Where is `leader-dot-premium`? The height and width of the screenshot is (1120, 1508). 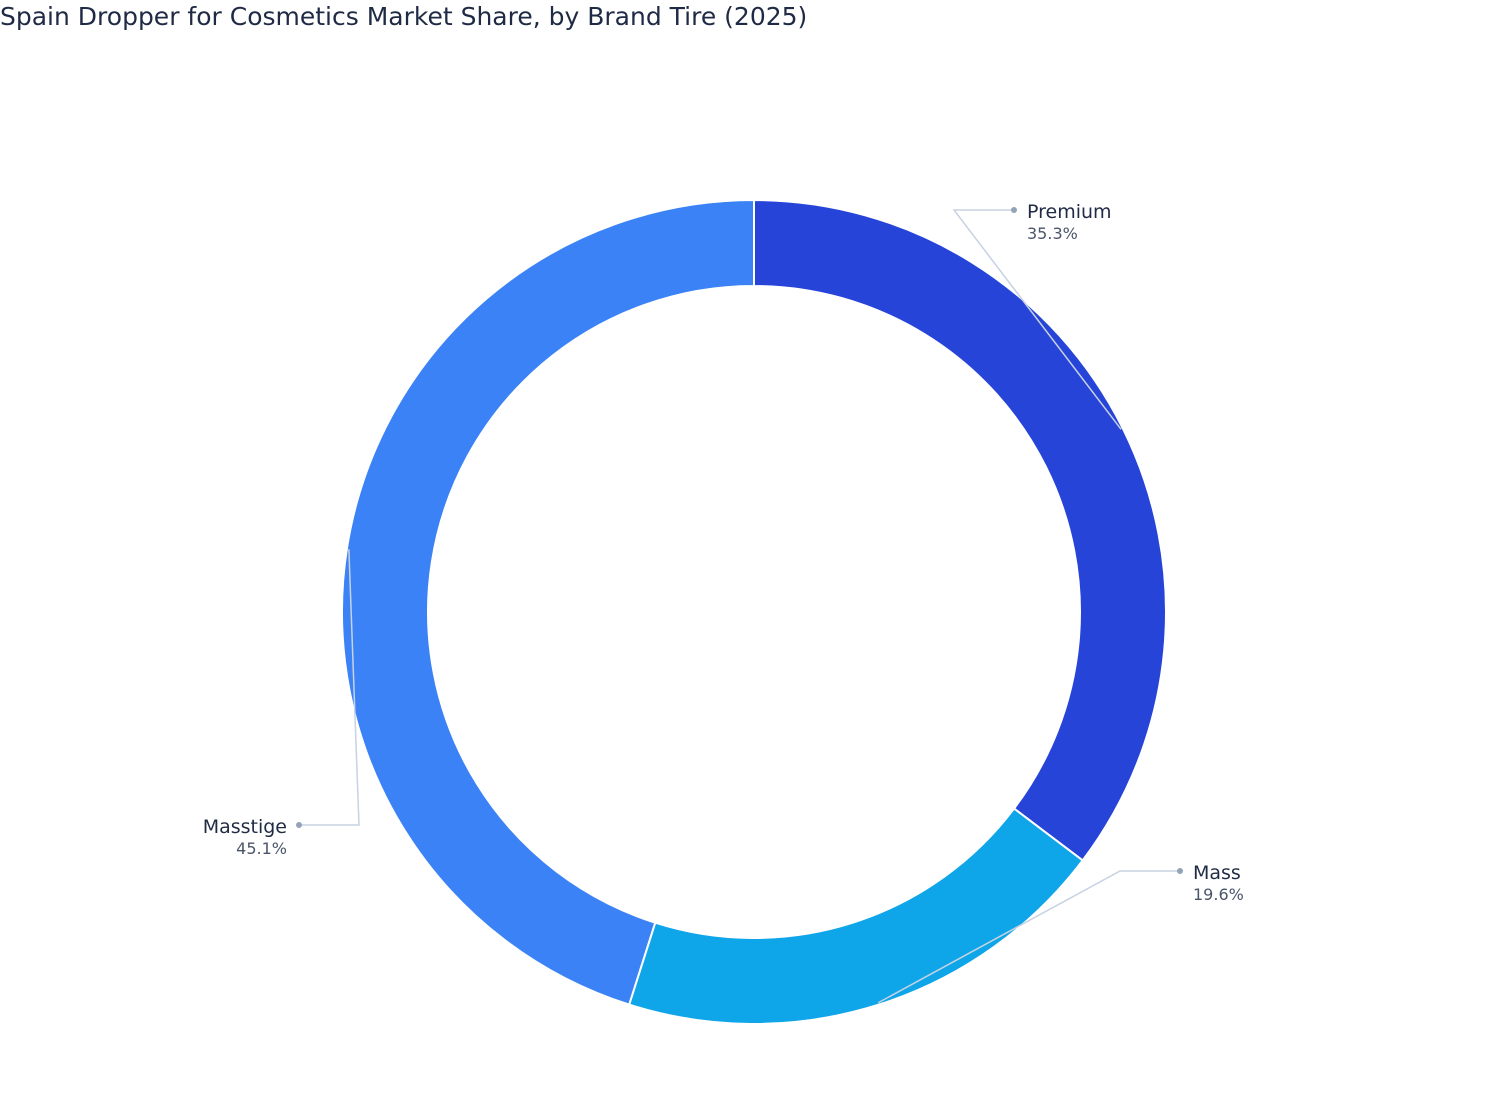 leader-dot-premium is located at coordinates (1014, 210).